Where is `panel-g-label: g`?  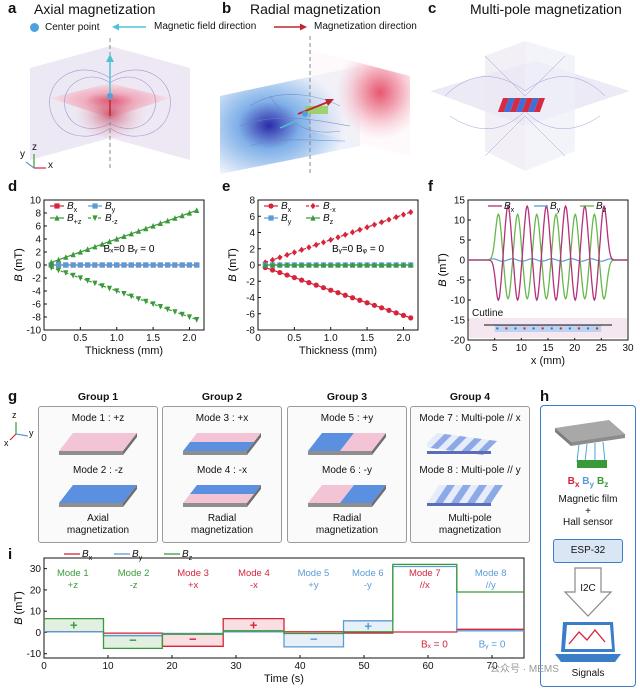 panel-g-label: g is located at coordinates (13, 396).